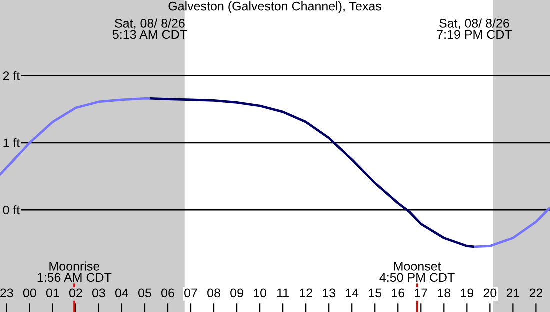 This screenshot has height=312, width=550. What do you see at coordinates (474, 29) in the screenshot?
I see `annotation: Sat, 08/ 8/26 7:19 PM CDT` at bounding box center [474, 29].